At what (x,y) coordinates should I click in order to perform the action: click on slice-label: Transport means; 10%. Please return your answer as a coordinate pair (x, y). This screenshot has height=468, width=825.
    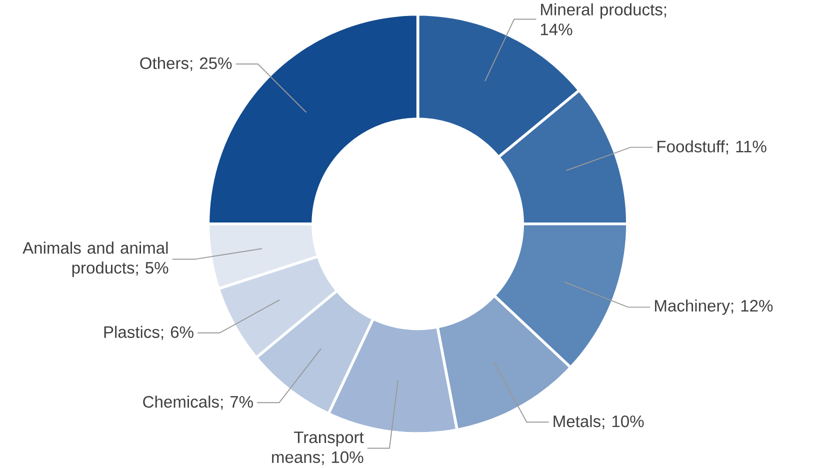
    Looking at the image, I should click on (318, 448).